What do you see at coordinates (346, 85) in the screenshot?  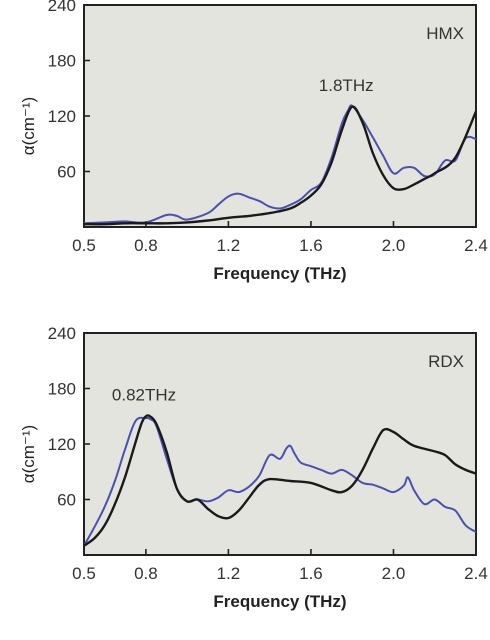 I see `peak-annotation: 1.8THz` at bounding box center [346, 85].